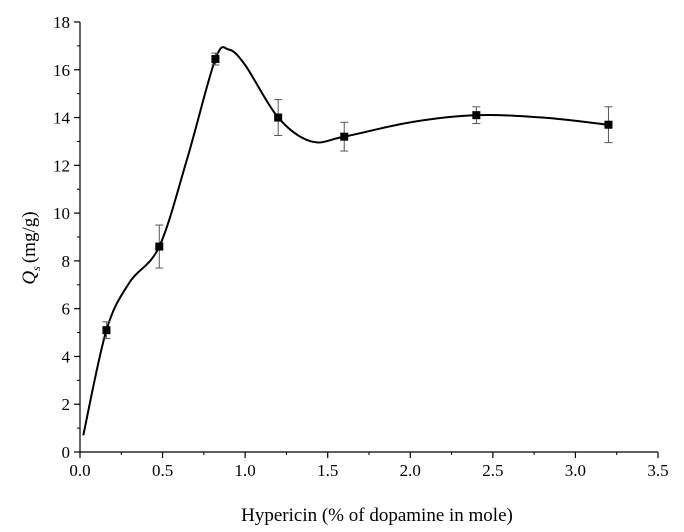  I want to click on x-tick-label: 0.0, so click(79, 470).